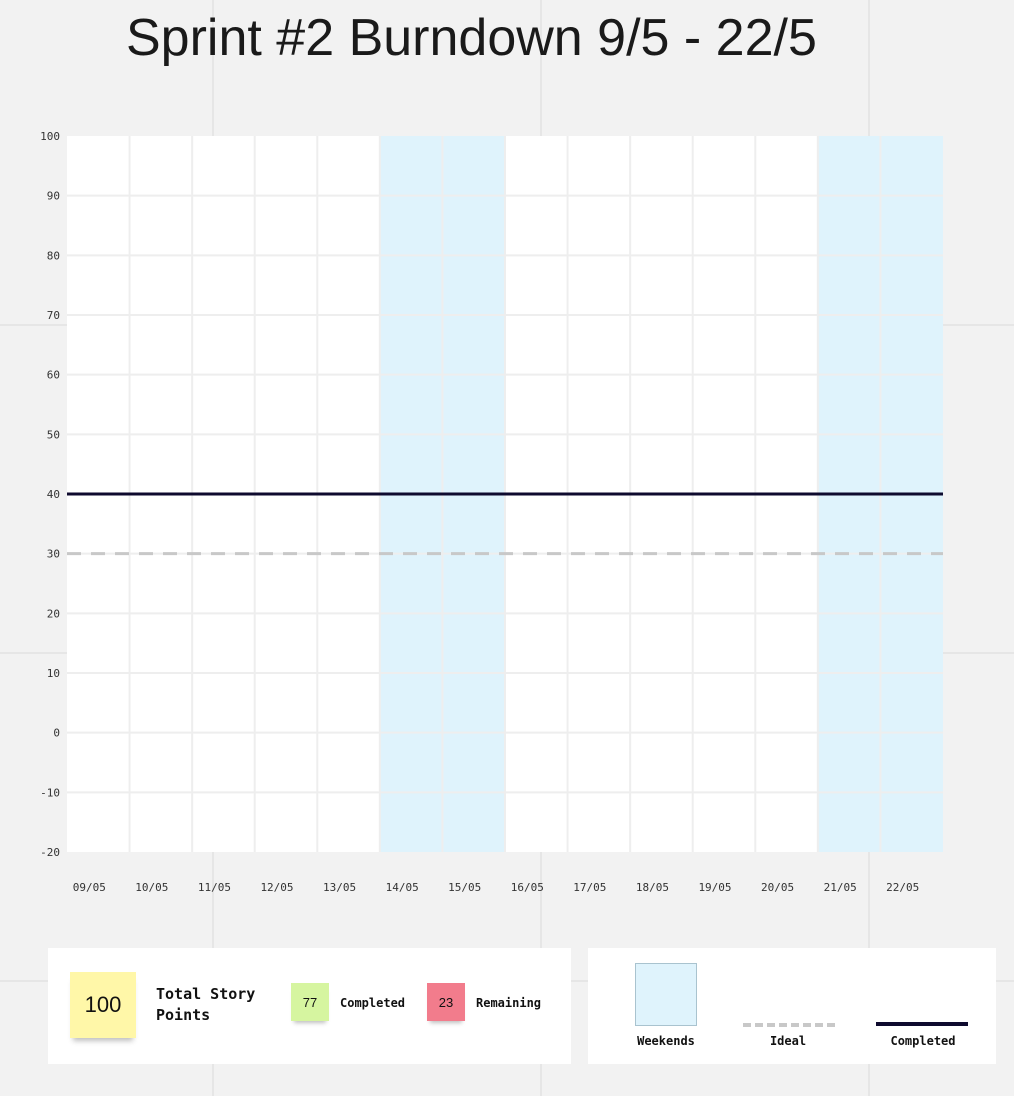 The height and width of the screenshot is (1096, 1014). What do you see at coordinates (902, 887) in the screenshot?
I see `x-tick-label: 22/05` at bounding box center [902, 887].